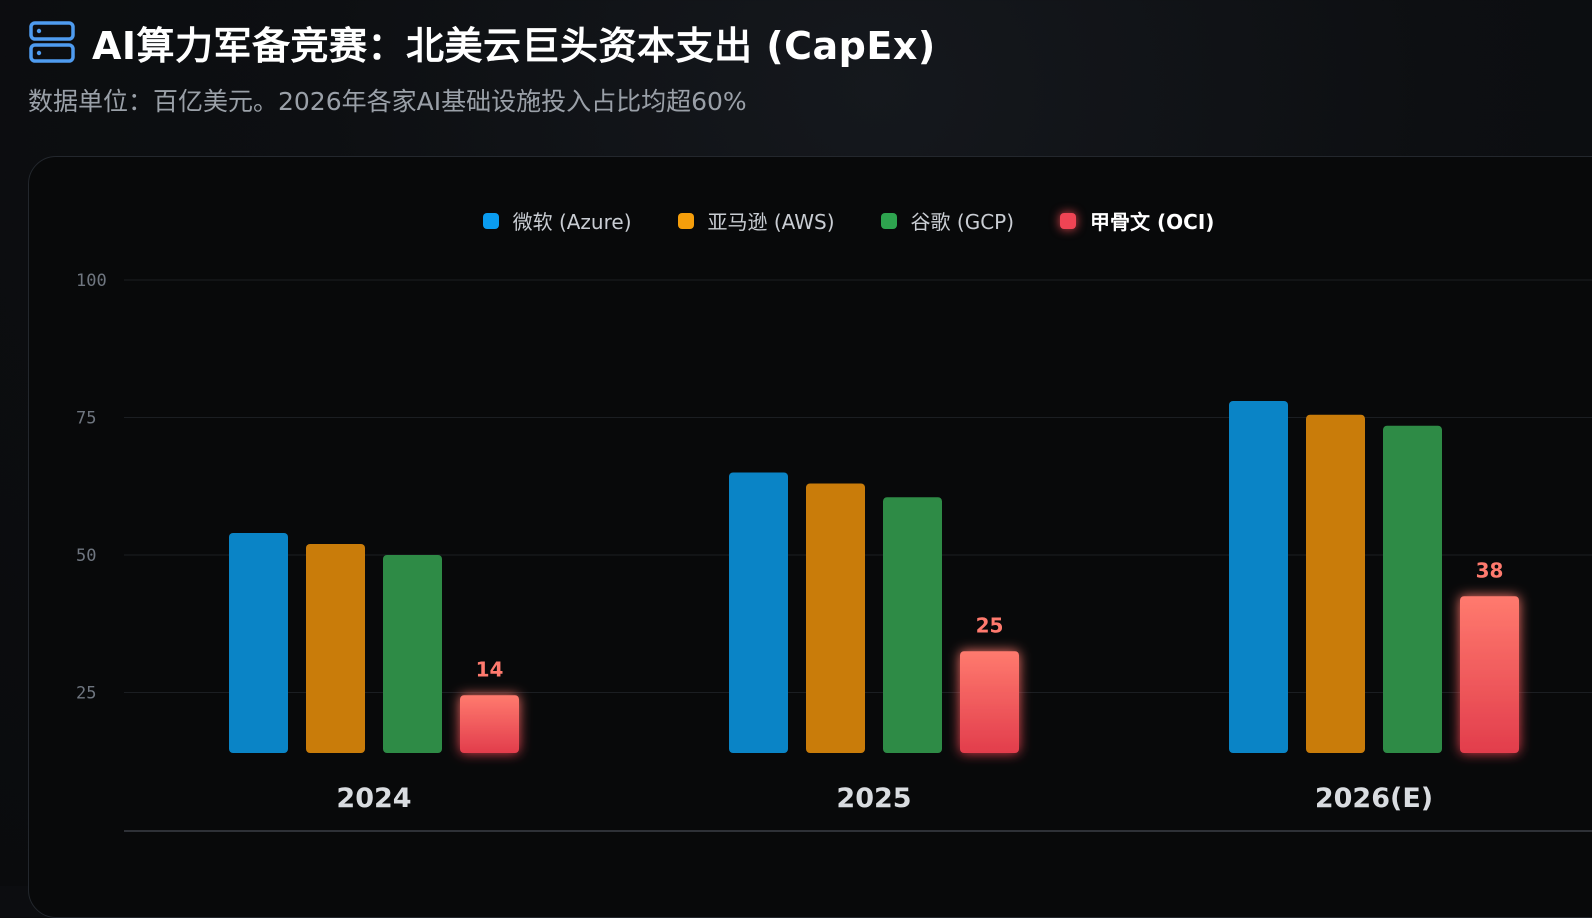 The height and width of the screenshot is (918, 1592). I want to click on y-tick-label: 100, so click(91, 281).